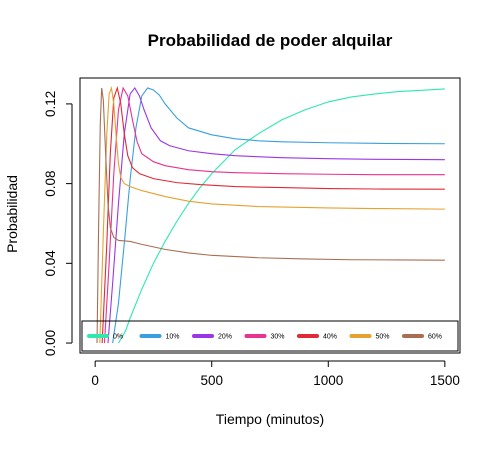  I want to click on x-tick-label: 1000, so click(328, 380).